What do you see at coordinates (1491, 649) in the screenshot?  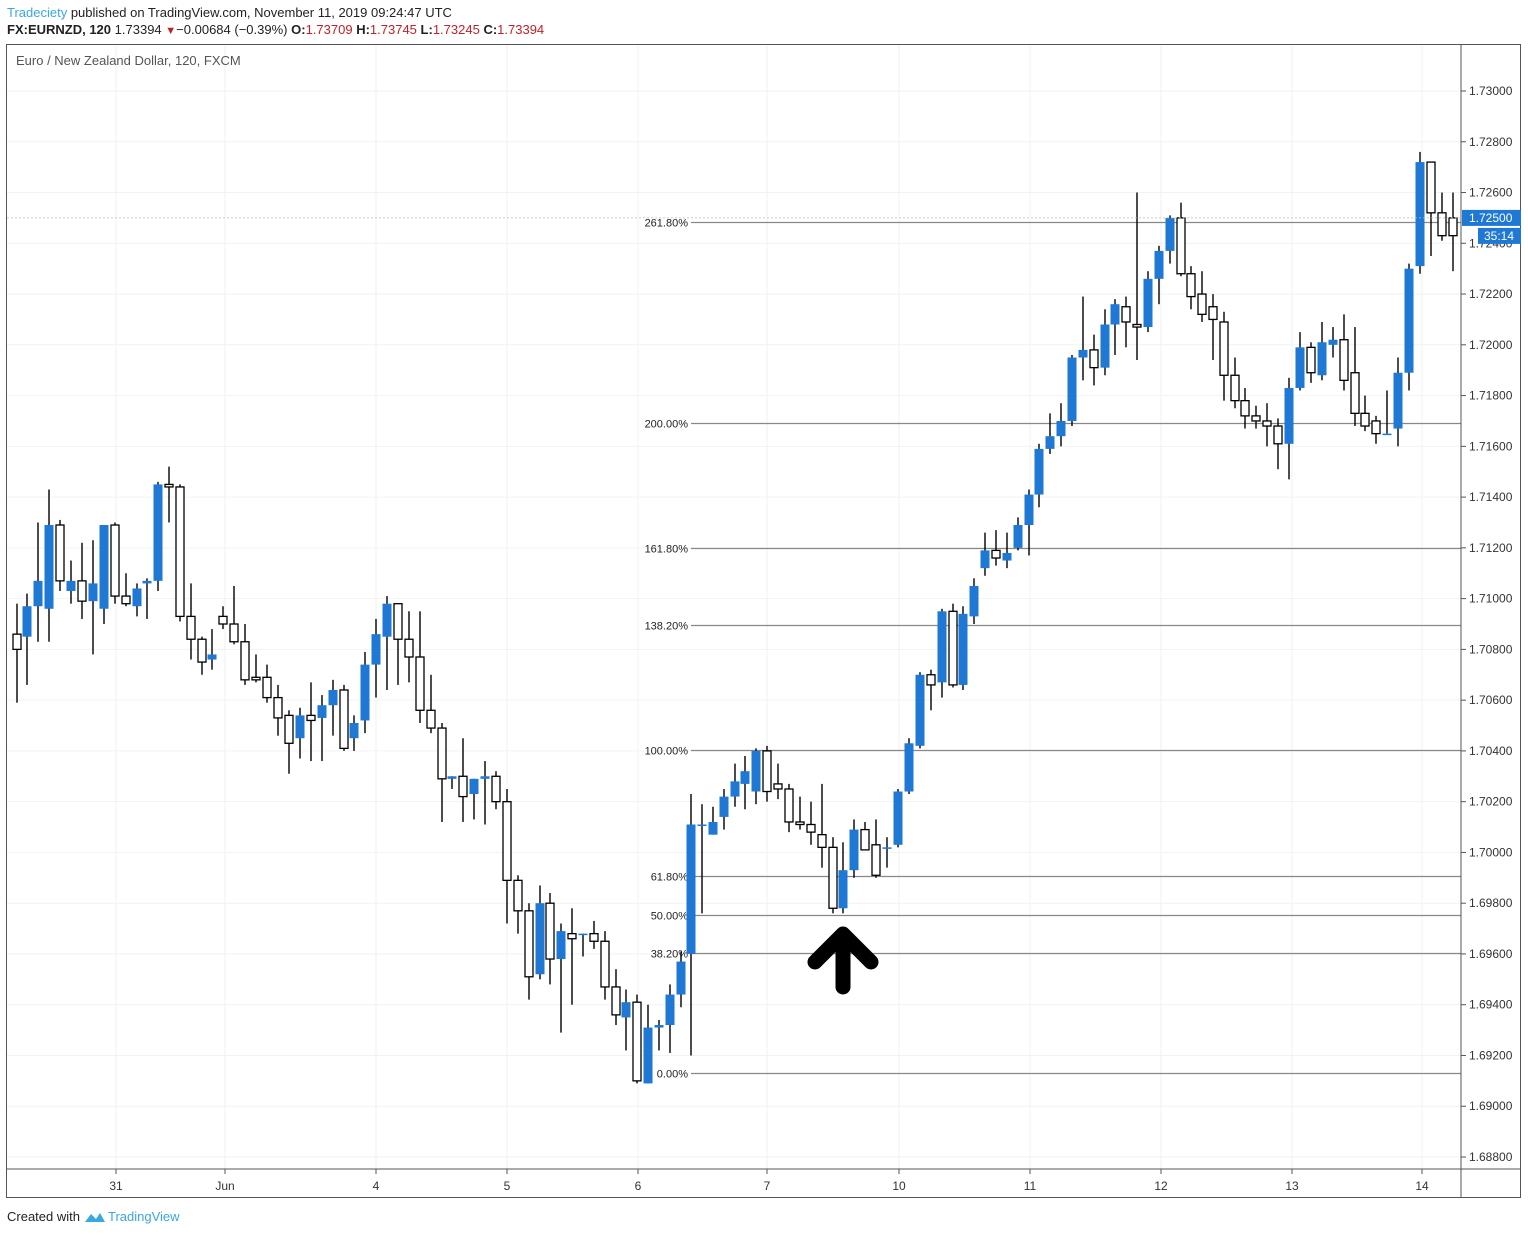 I see `price-tick-label: 1.70800` at bounding box center [1491, 649].